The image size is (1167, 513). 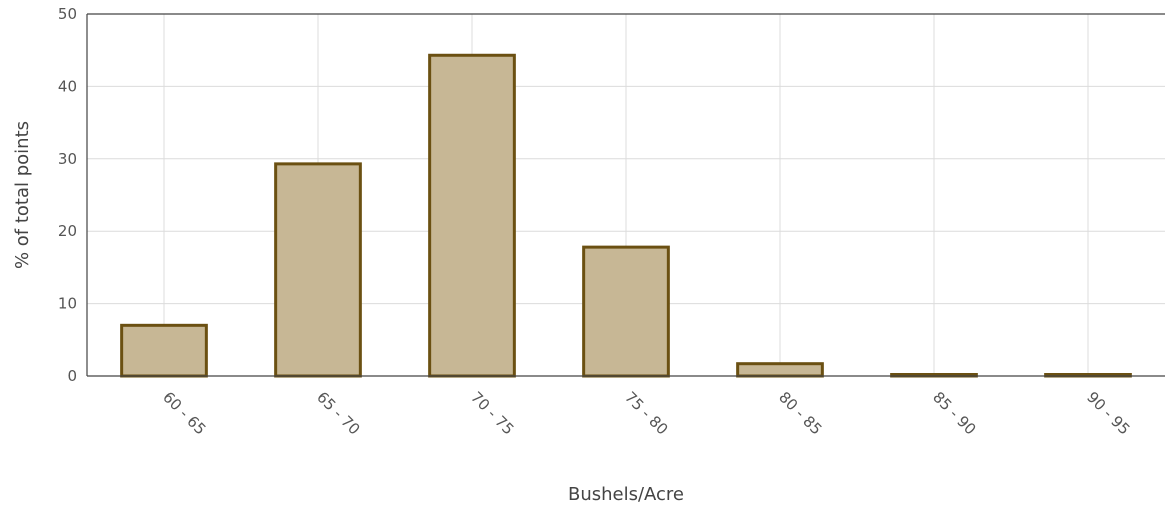 I want to click on x-tick-label: 65 - 70, so click(x=338, y=413).